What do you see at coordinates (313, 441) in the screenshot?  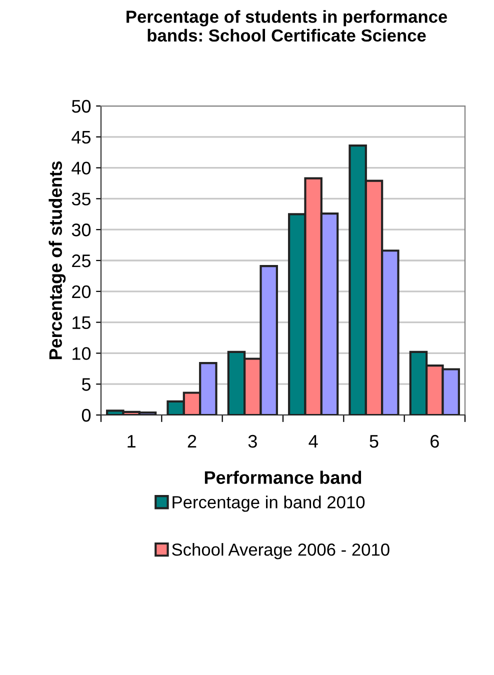 I see `x-tick-label: 4` at bounding box center [313, 441].